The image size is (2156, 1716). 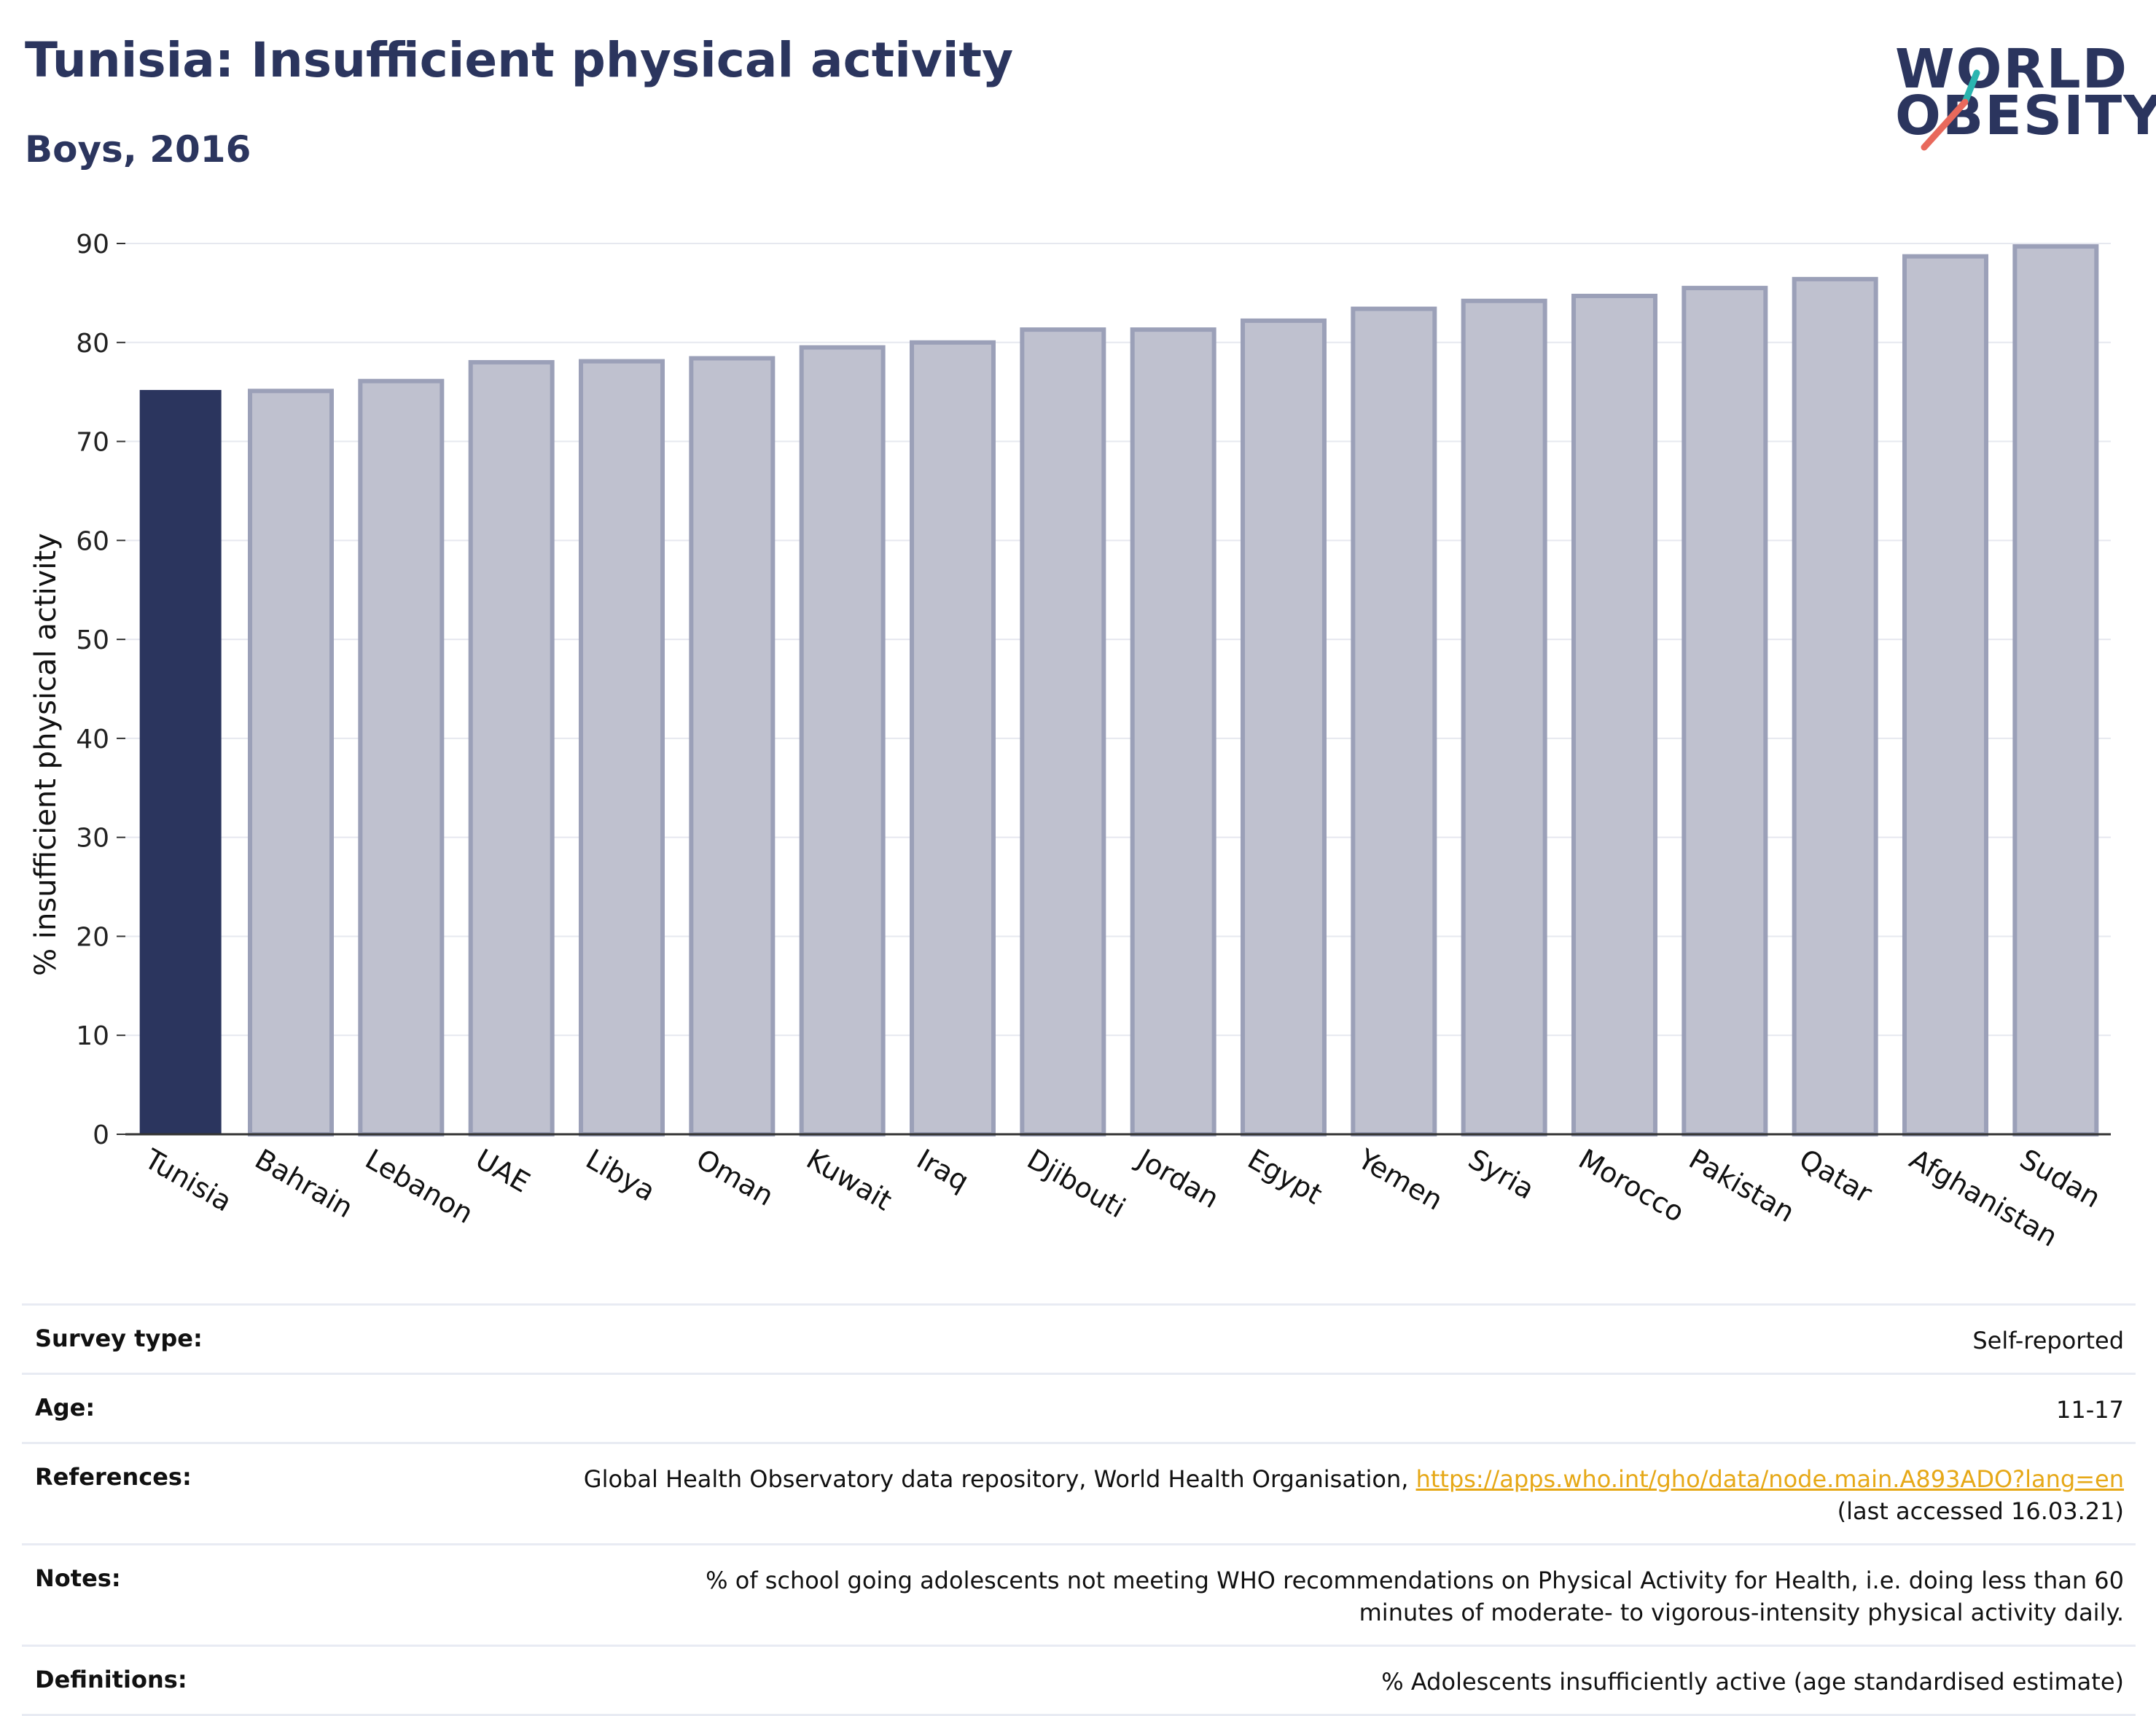 What do you see at coordinates (1504, 717) in the screenshot?
I see `bar-syria` at bounding box center [1504, 717].